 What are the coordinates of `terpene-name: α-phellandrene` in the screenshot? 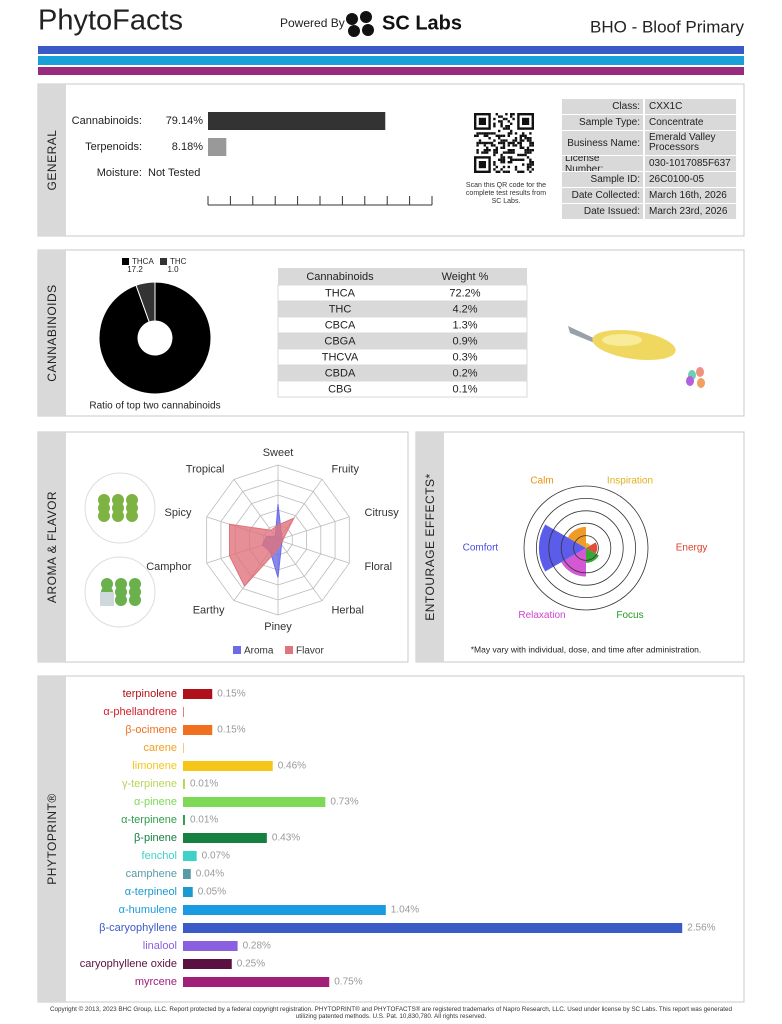 It's located at (140, 712).